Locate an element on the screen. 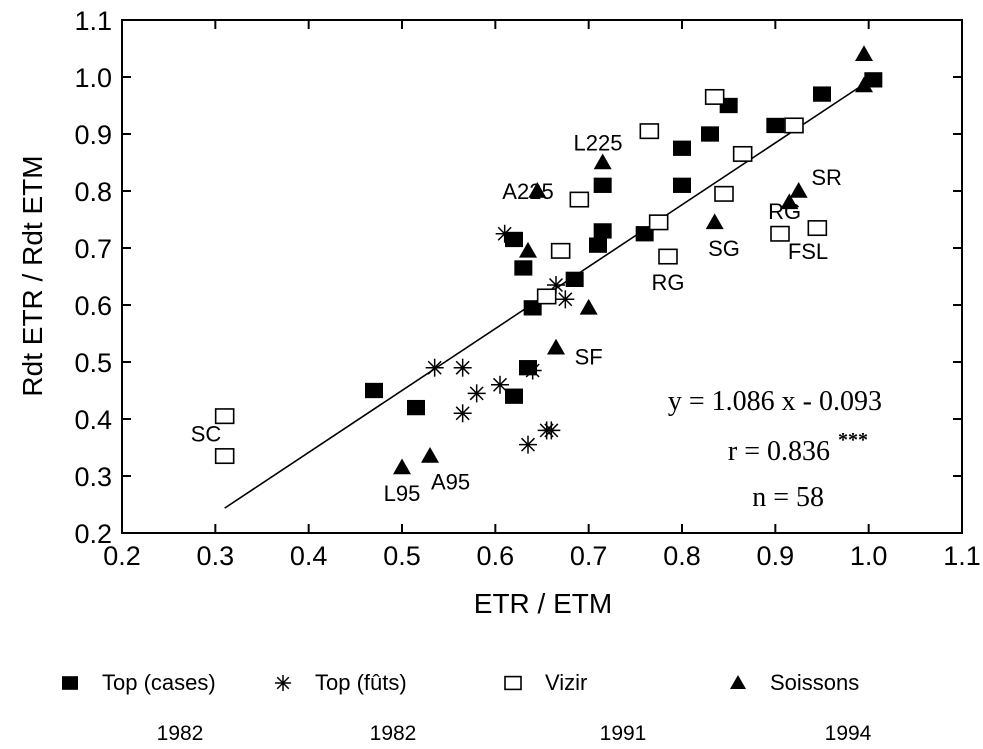 This screenshot has width=983, height=749. regression-stats: y = 1.086 x - 0.093 r = 0.836 *** n = 58 is located at coordinates (775, 449).